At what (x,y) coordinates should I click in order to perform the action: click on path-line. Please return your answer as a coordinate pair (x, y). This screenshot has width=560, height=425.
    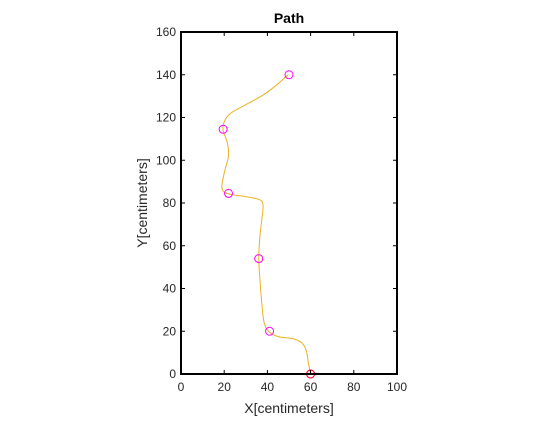
    Looking at the image, I should click on (266, 224).